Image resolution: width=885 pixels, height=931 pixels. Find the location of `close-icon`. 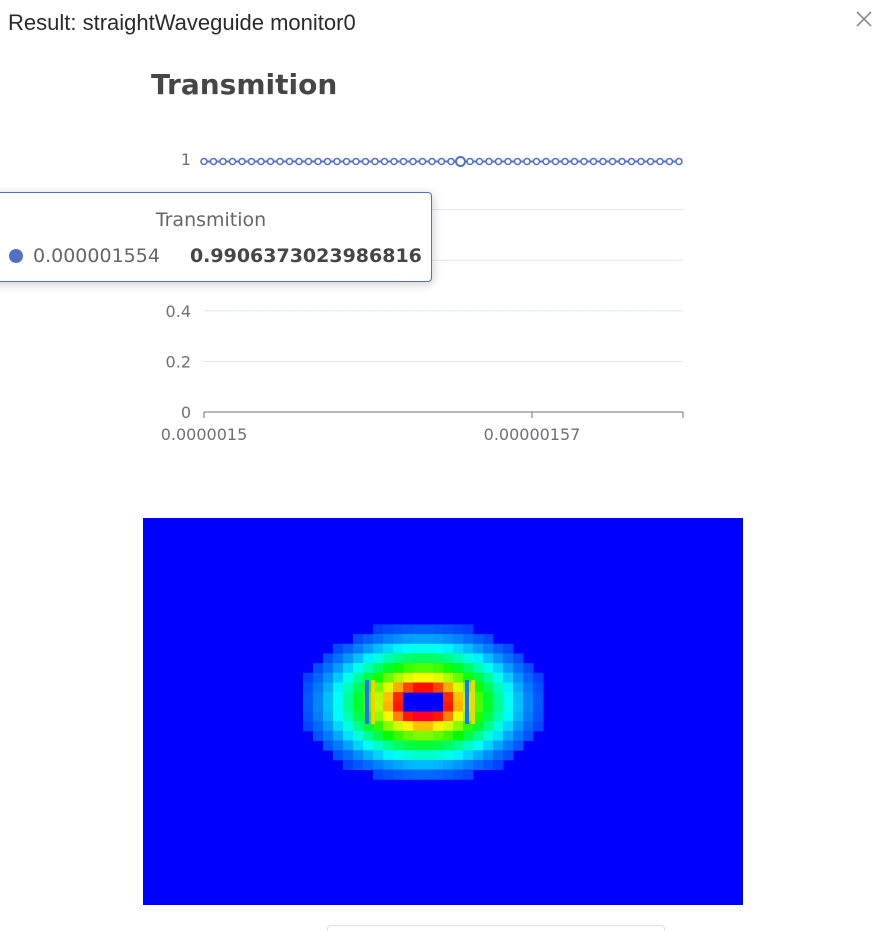

close-icon is located at coordinates (864, 19).